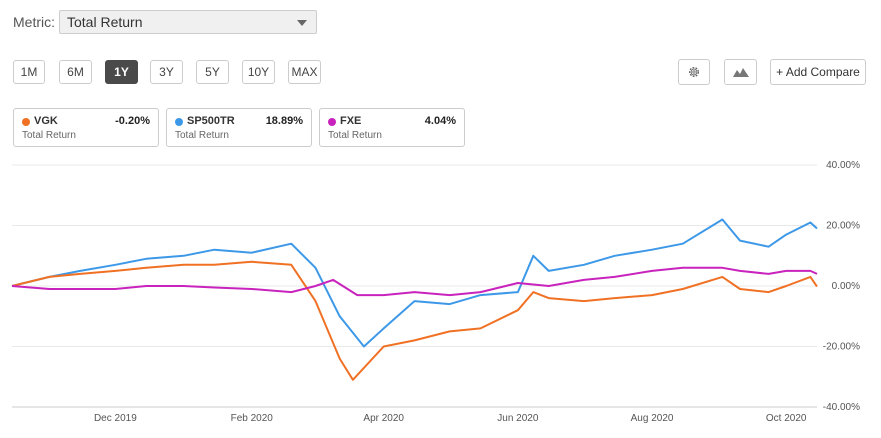  Describe the element at coordinates (239, 127) in the screenshot. I see `compare-card-sp500tr: SP500TR 18.89% Total Return` at that location.